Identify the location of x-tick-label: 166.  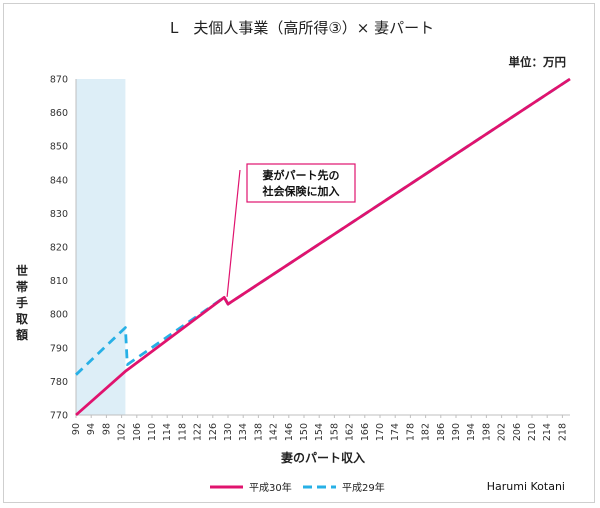
(365, 432).